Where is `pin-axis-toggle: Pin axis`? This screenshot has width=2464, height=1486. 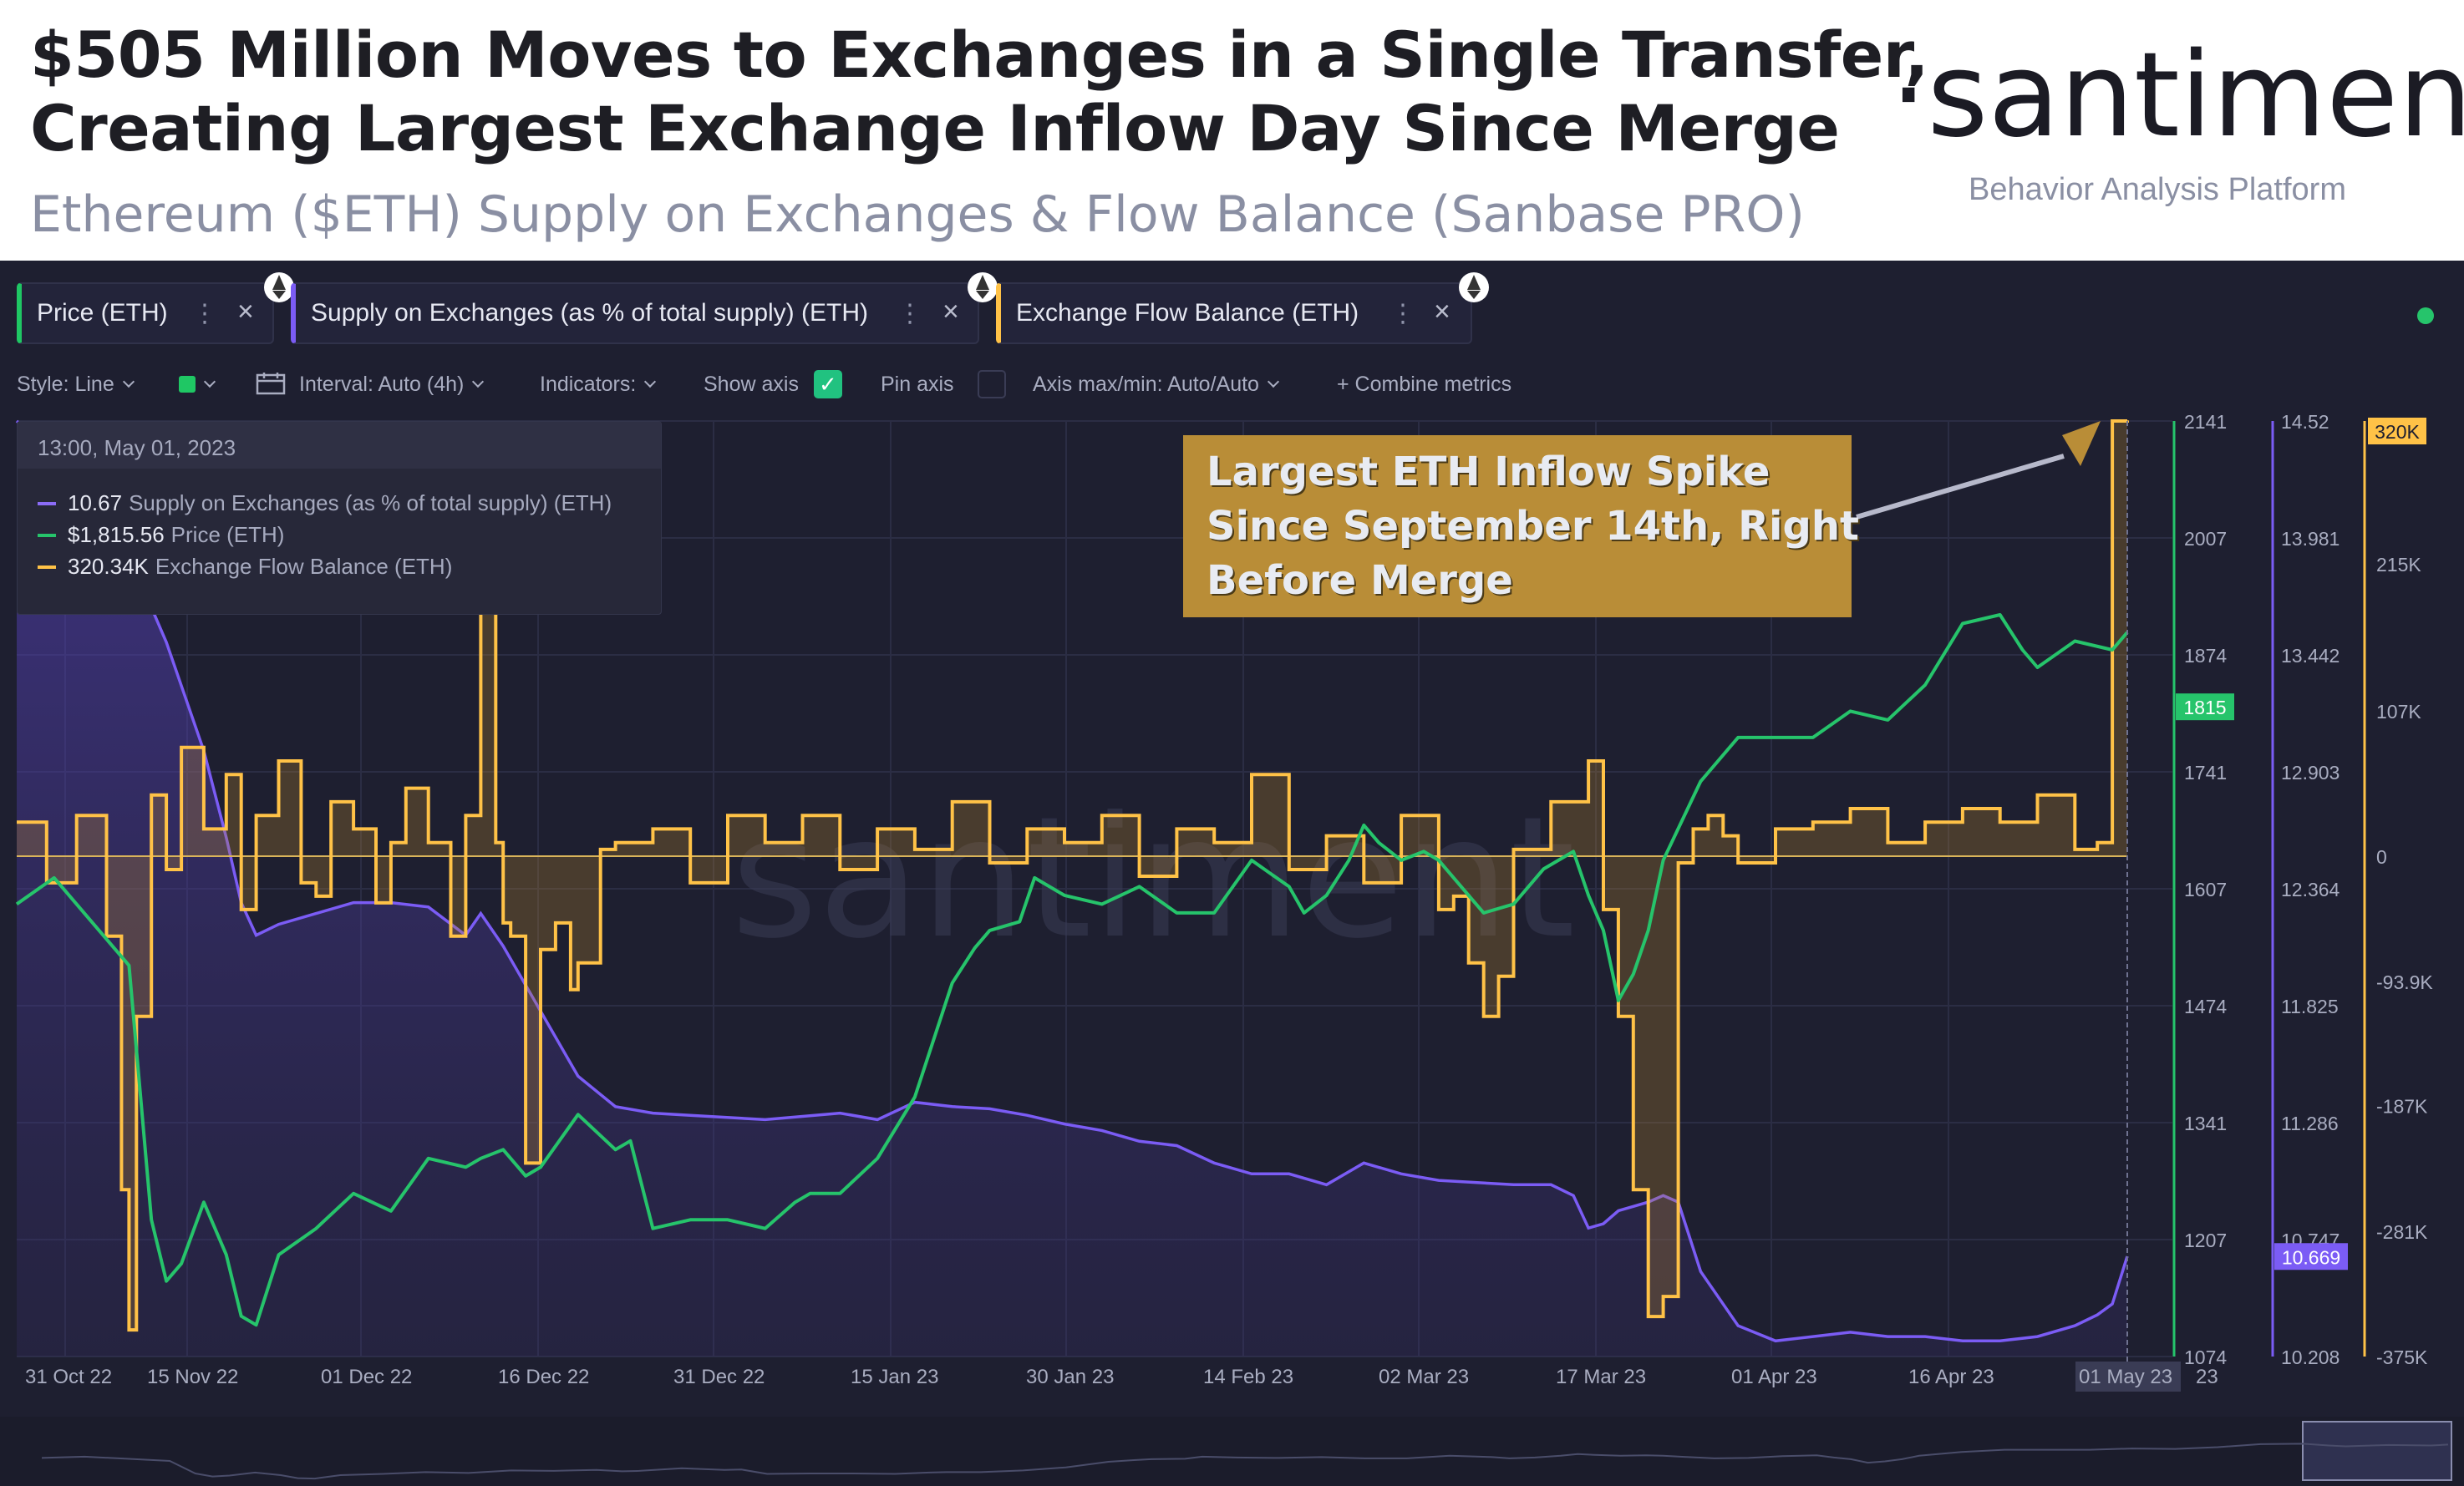
pin-axis-toggle: Pin axis is located at coordinates (943, 384).